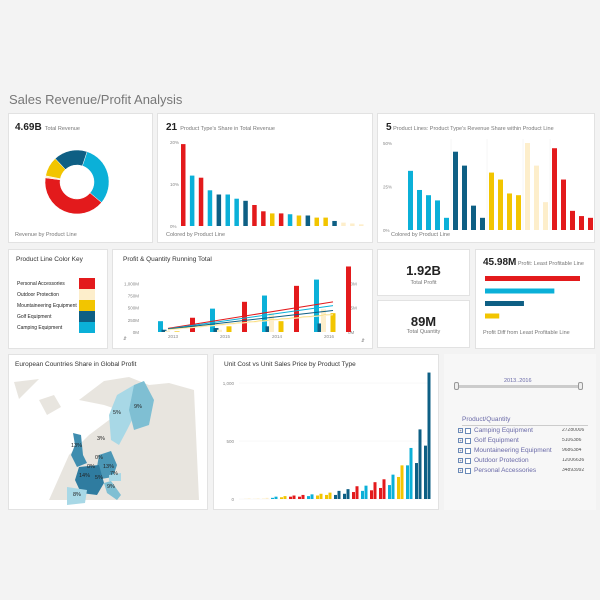 The width and height of the screenshot is (600, 600). Describe the element at coordinates (136, 332) in the screenshot. I see `y-tick-label: 0M` at that location.